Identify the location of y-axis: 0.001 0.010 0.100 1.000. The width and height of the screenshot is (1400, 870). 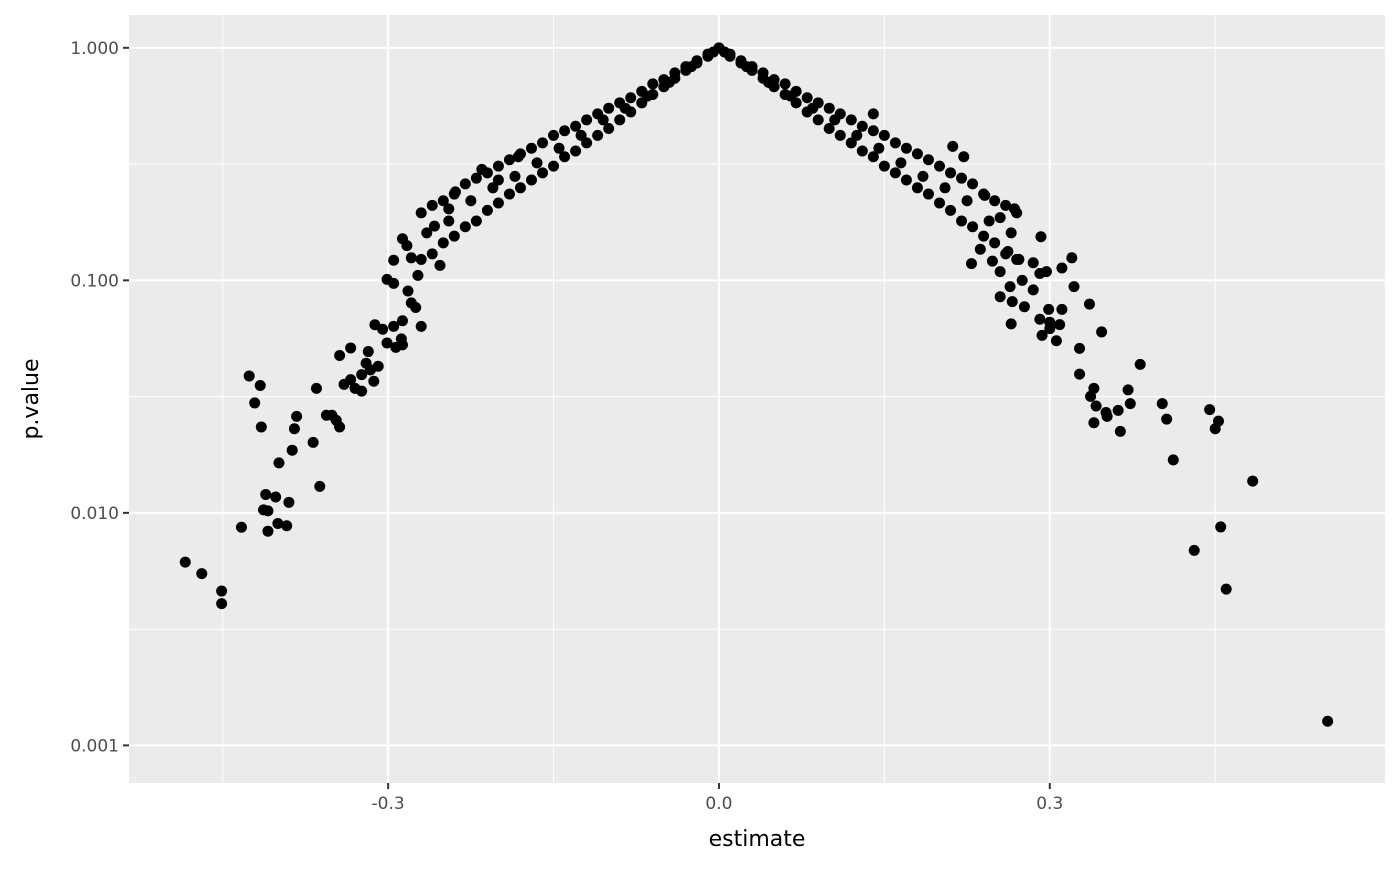
(99, 397).